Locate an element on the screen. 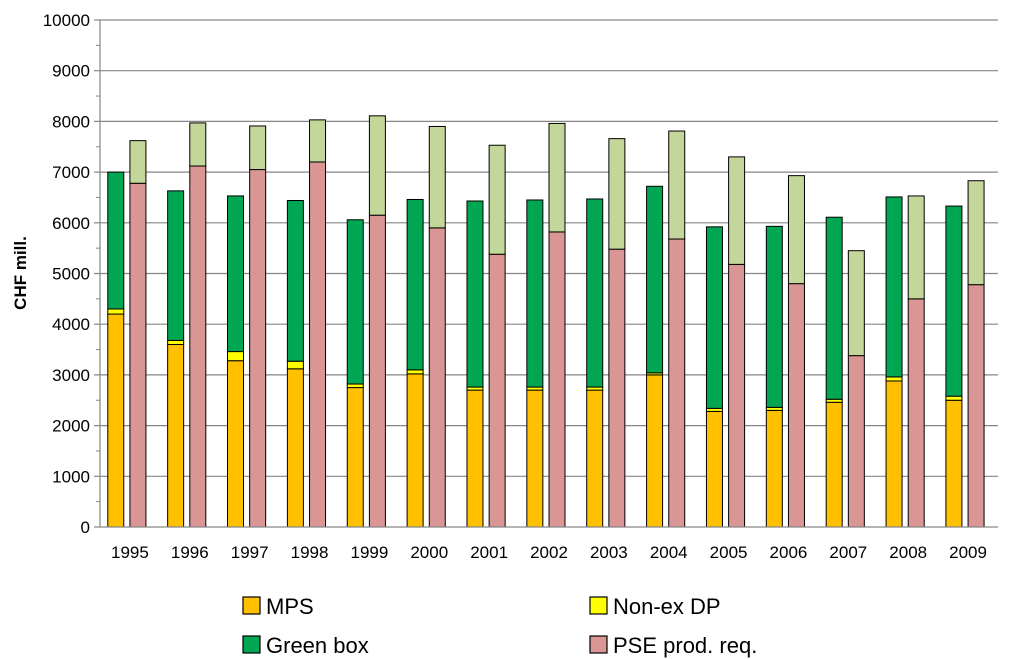 The image size is (1015, 659). legend-swatch-pse-prod-req is located at coordinates (598, 644).